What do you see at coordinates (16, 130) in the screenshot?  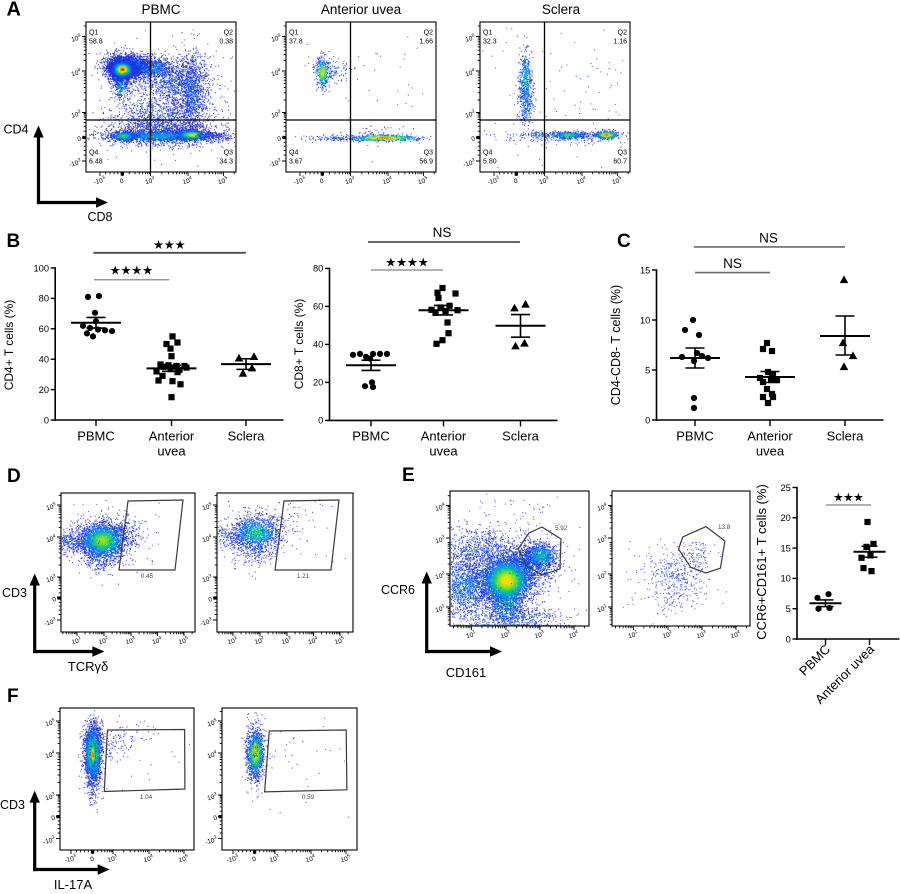 I see `svg-text: CD4` at bounding box center [16, 130].